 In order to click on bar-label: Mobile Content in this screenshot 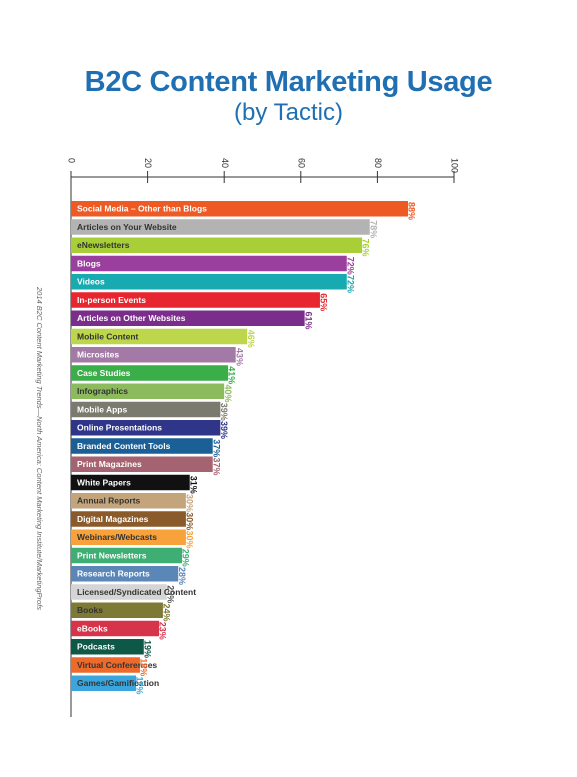, I will do `click(108, 336)`.